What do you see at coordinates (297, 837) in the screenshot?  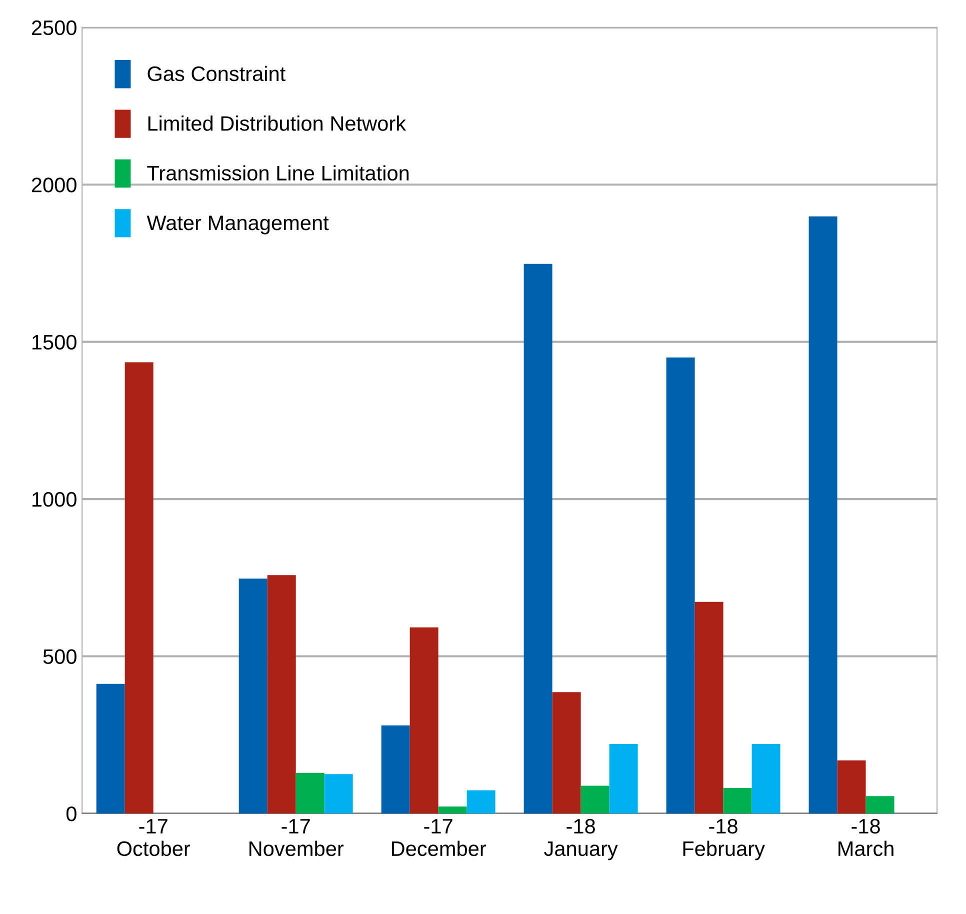 I see `x-tick-label: -17 November` at bounding box center [297, 837].